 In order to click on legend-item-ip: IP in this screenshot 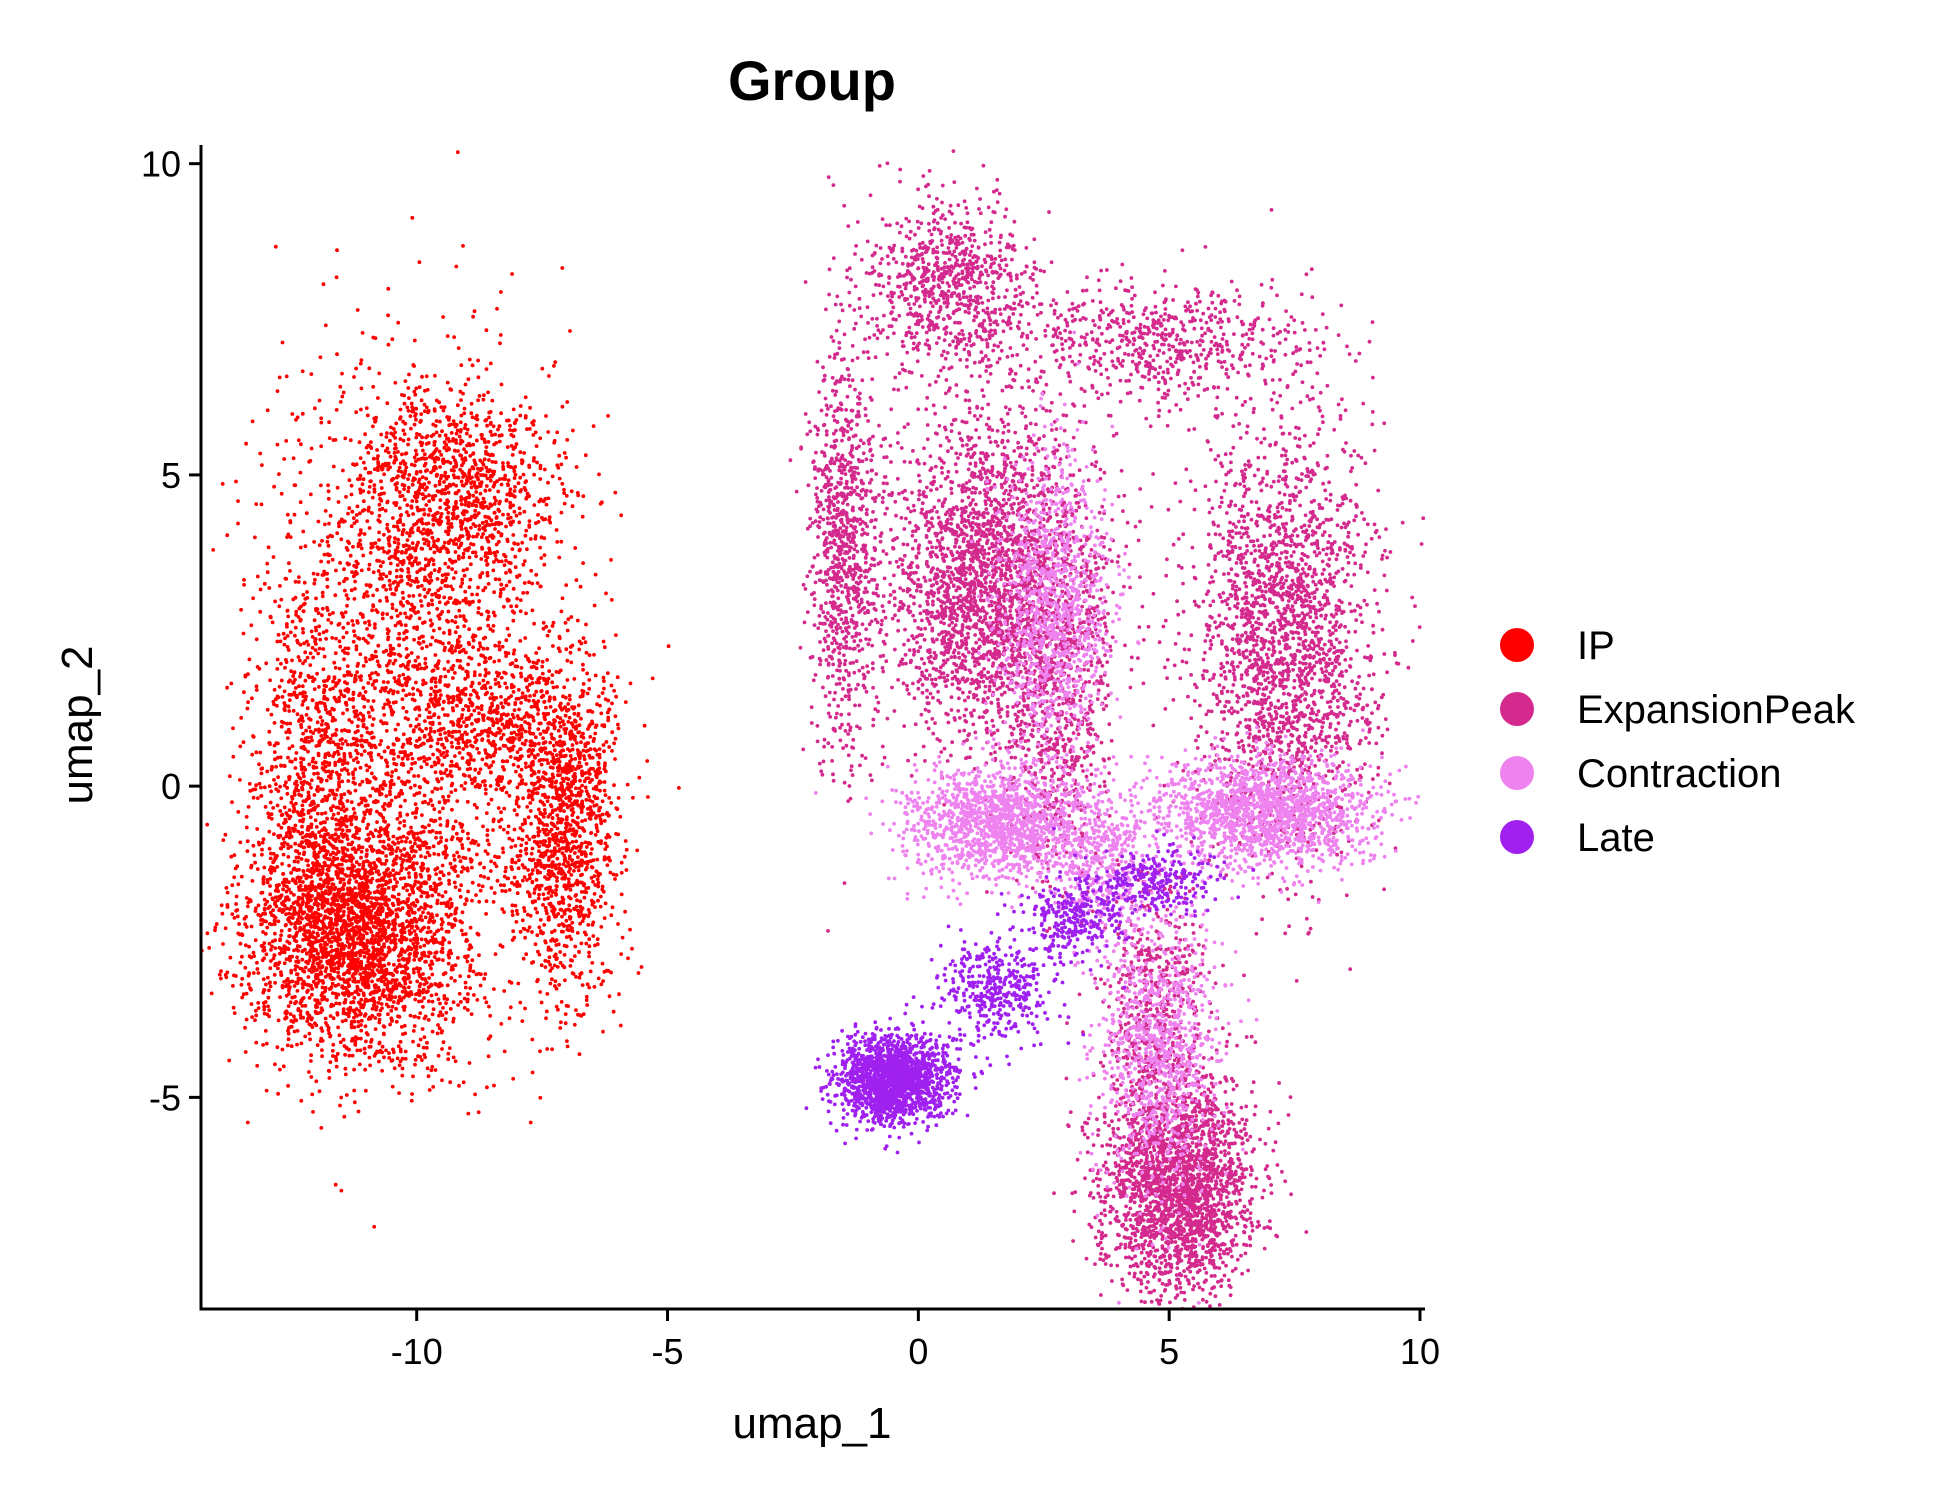, I will do `click(1557, 646)`.